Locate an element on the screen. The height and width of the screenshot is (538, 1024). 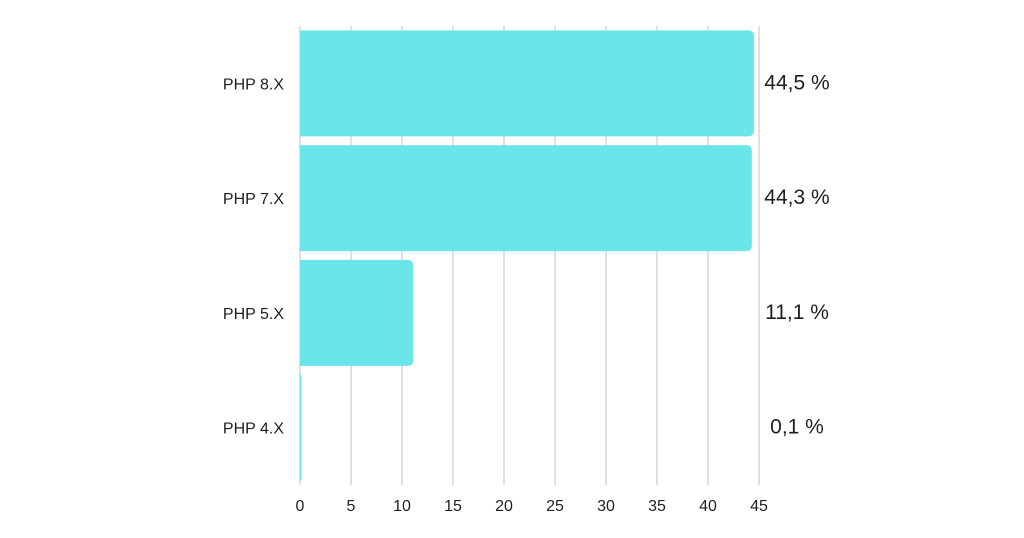
category-labels: PHP 8.X PHP 7.X PHP 5.X PHP 4.X is located at coordinates (253, 256).